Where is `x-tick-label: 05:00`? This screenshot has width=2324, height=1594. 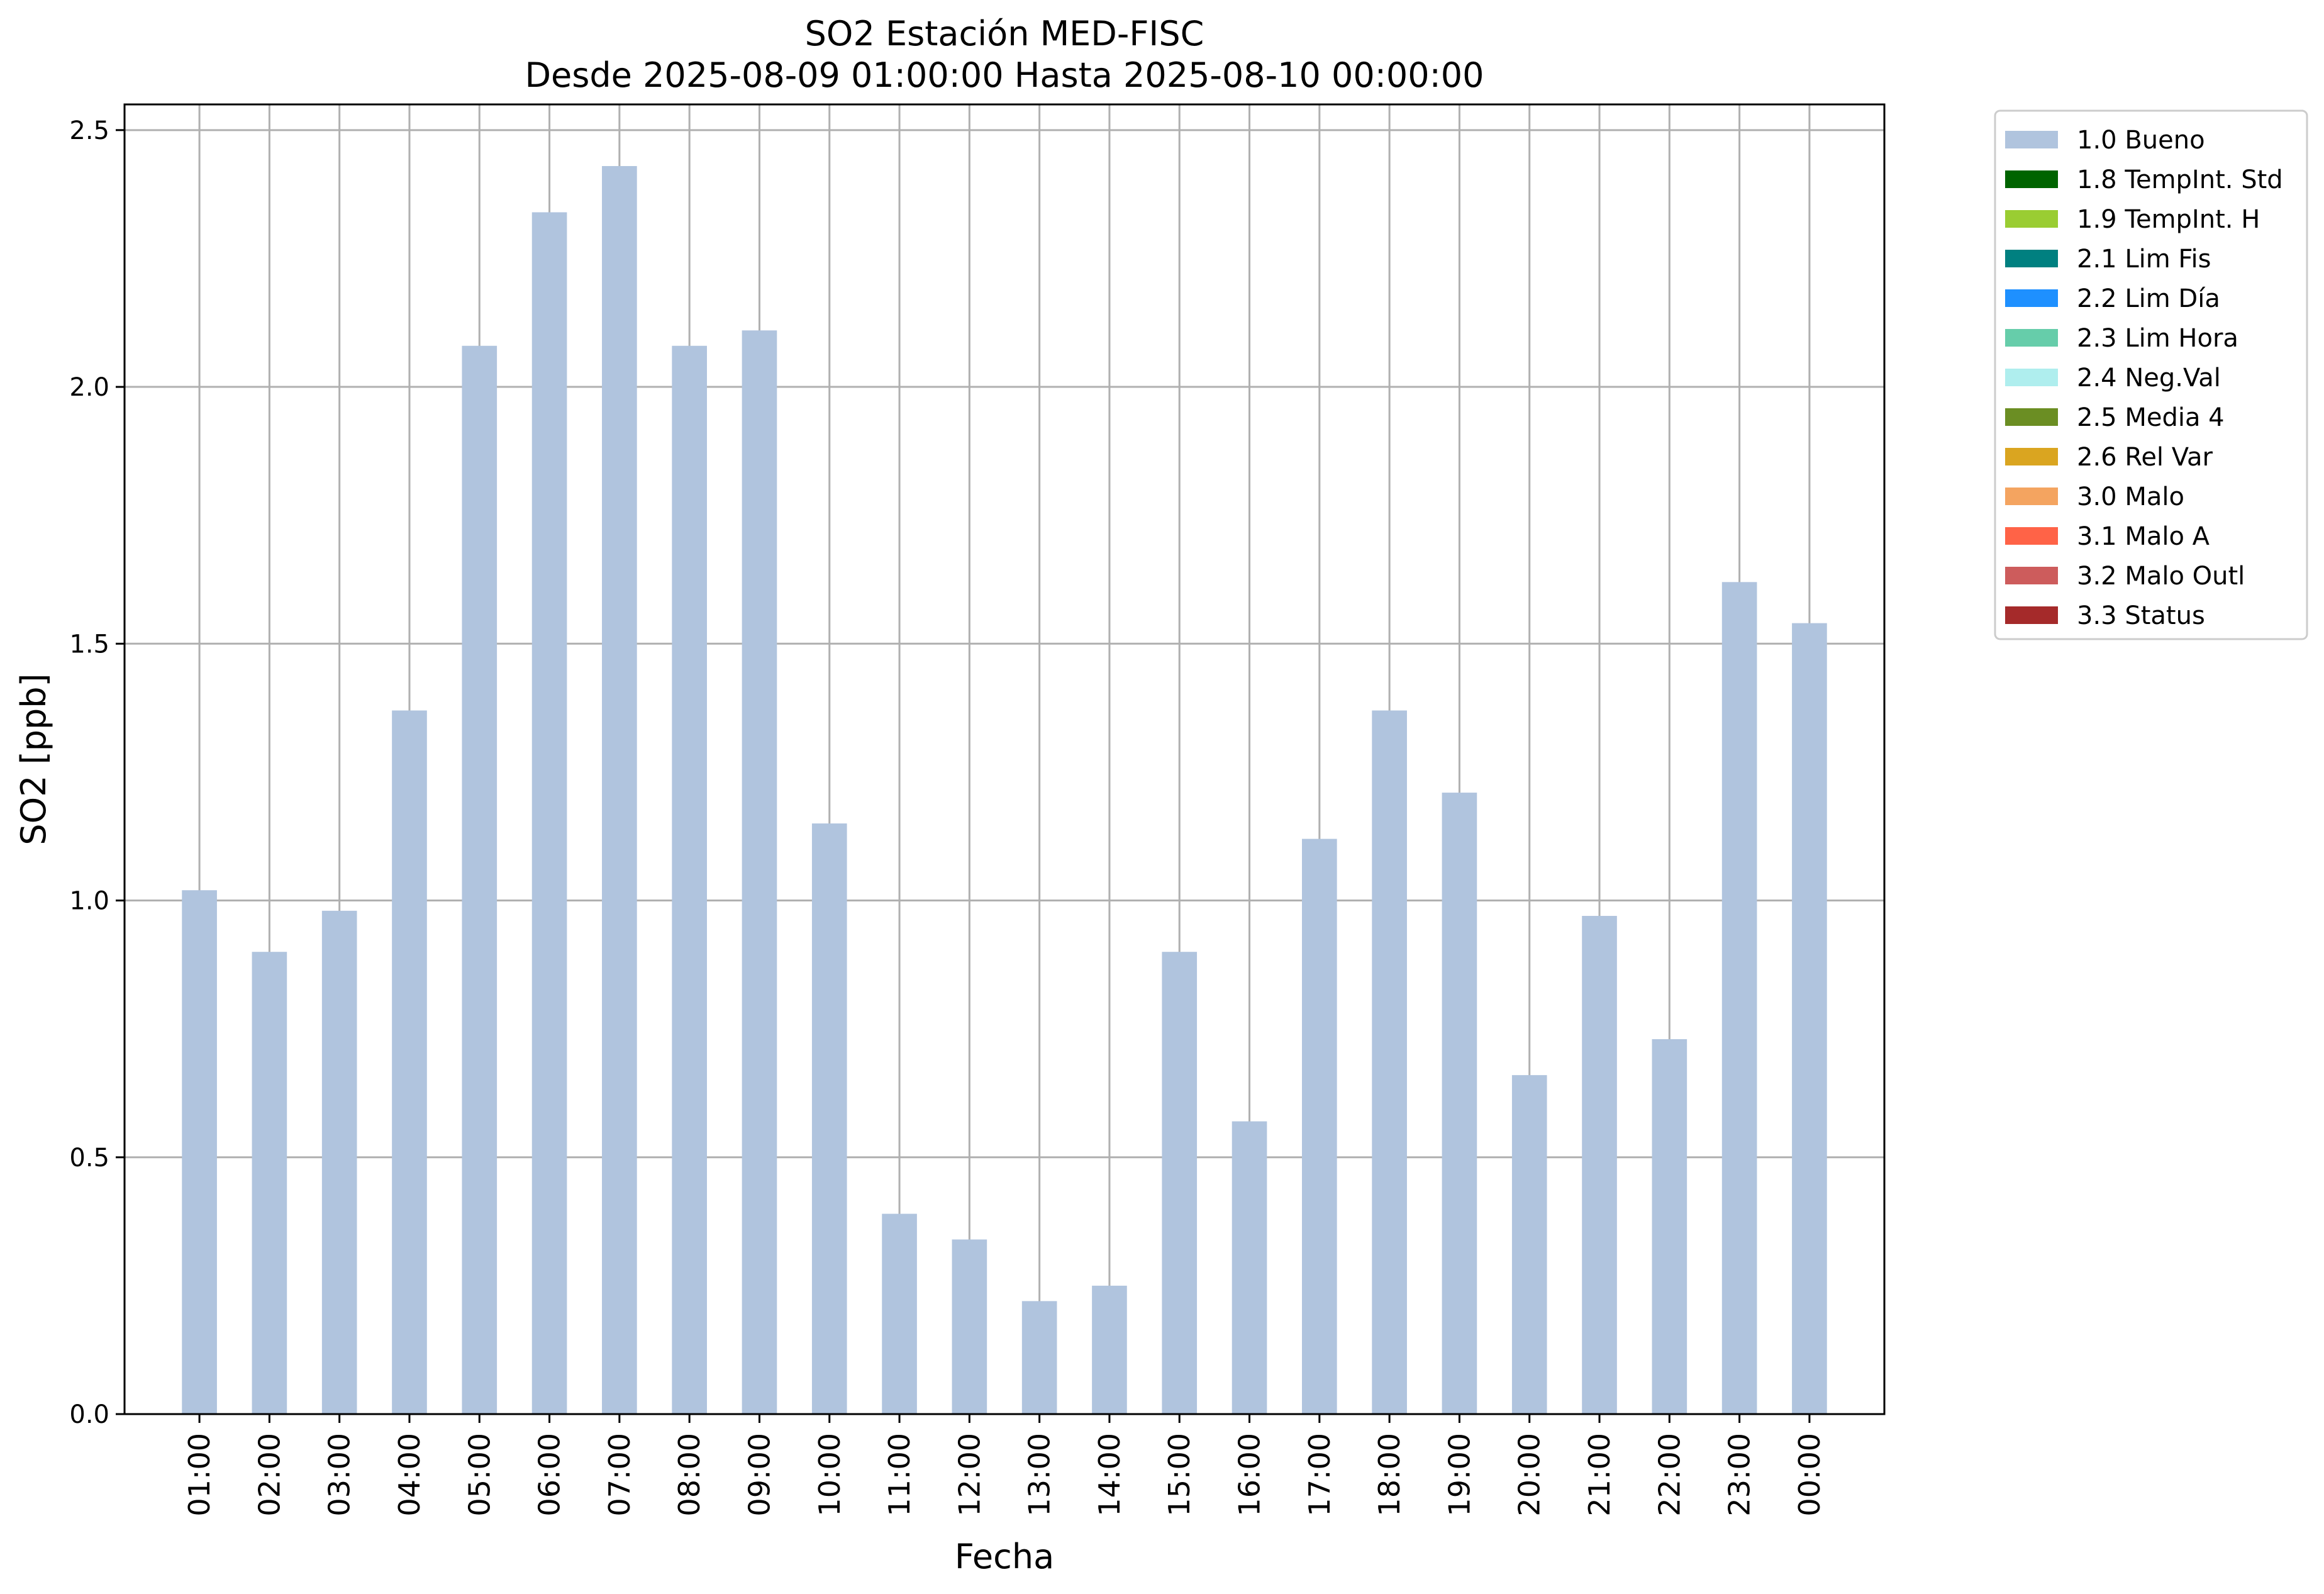
x-tick-label: 05:00 is located at coordinates (479, 1475).